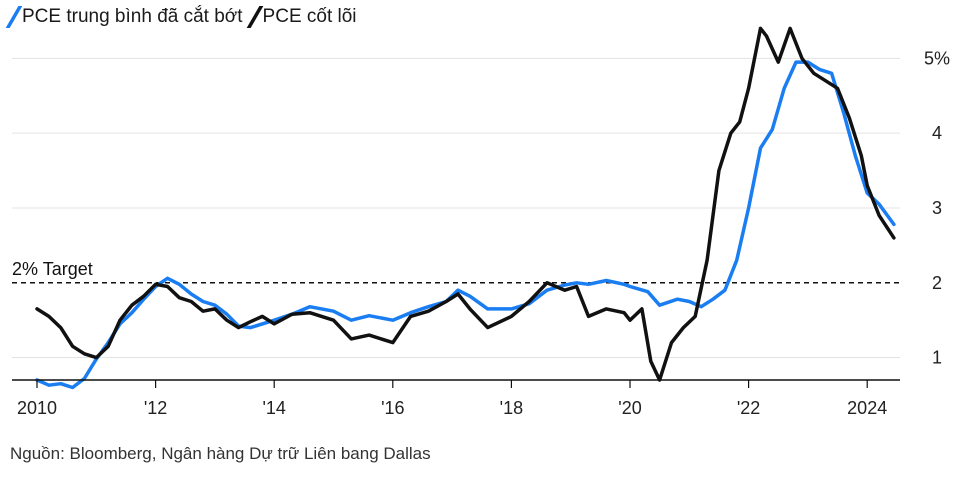 This screenshot has width=975, height=486. Describe the element at coordinates (937, 133) in the screenshot. I see `y-tick-label-4: 4` at that location.